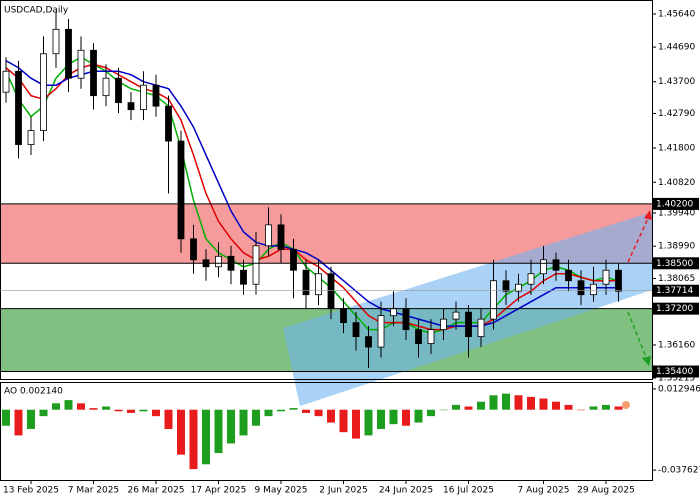 The height and width of the screenshot is (500, 700). What do you see at coordinates (639, 238) in the screenshot?
I see `arrow-up` at bounding box center [639, 238].